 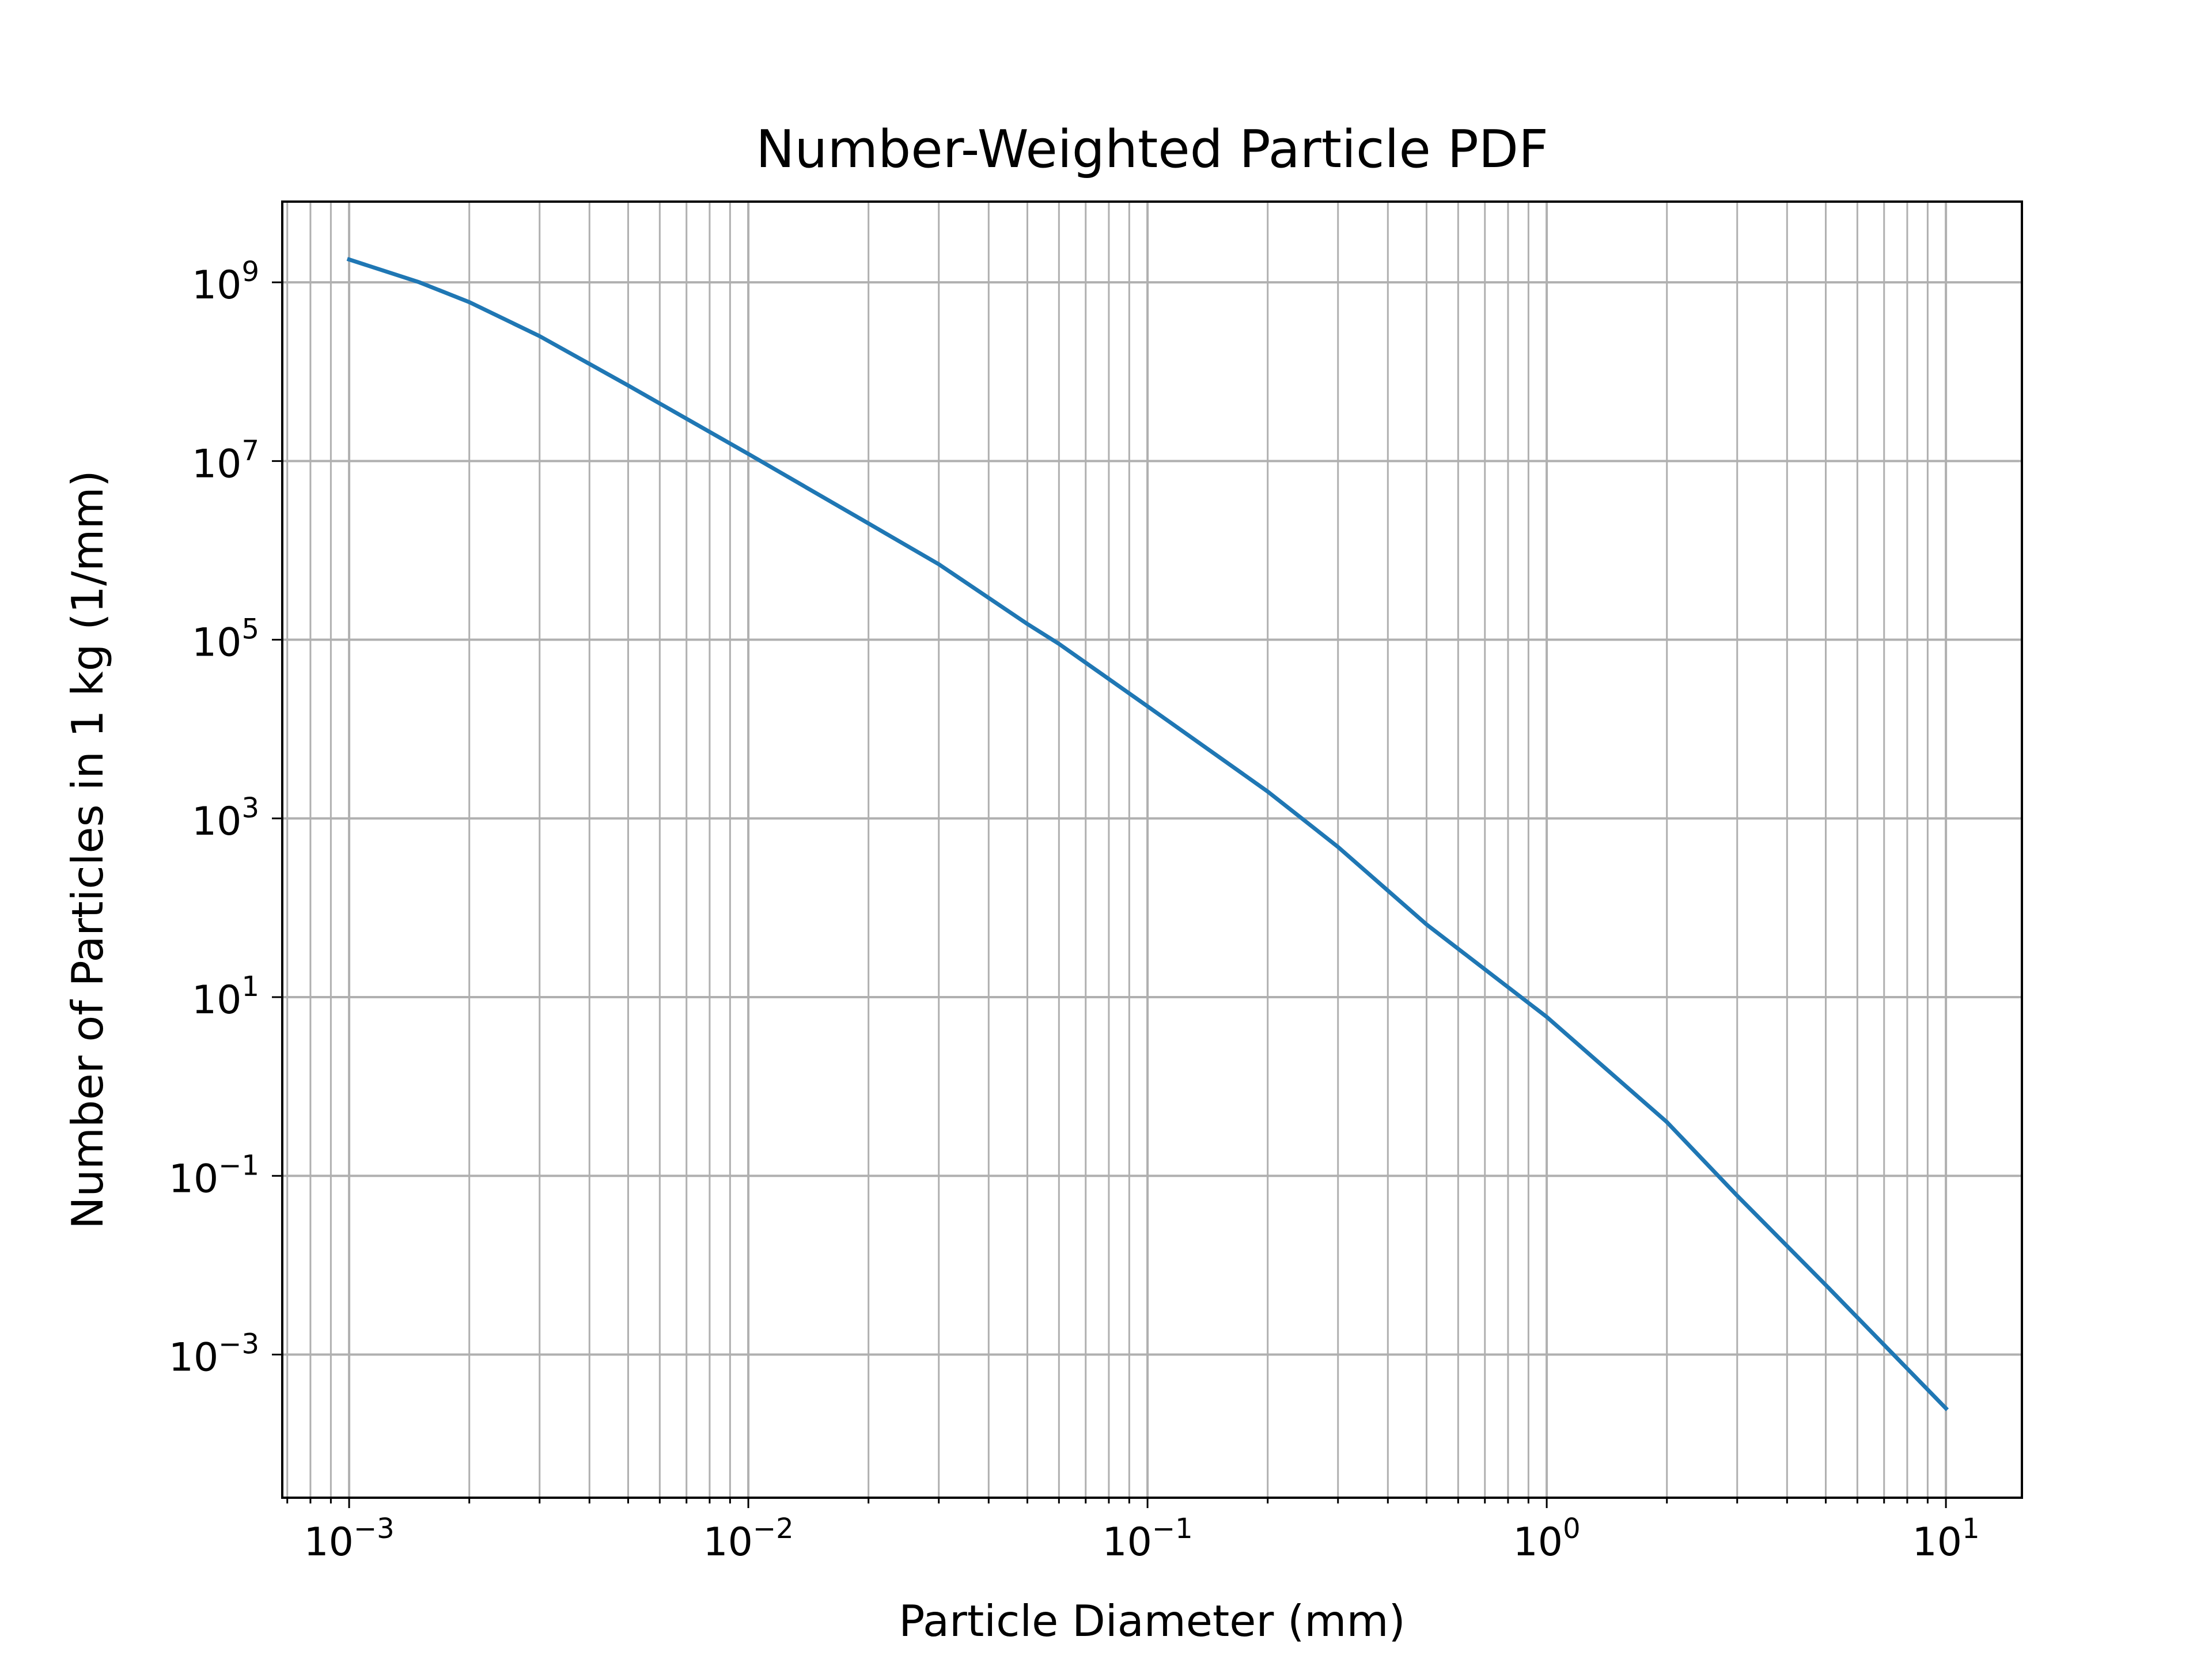 I want to click on y-tick-label: 10⁻³, so click(x=214, y=1354).